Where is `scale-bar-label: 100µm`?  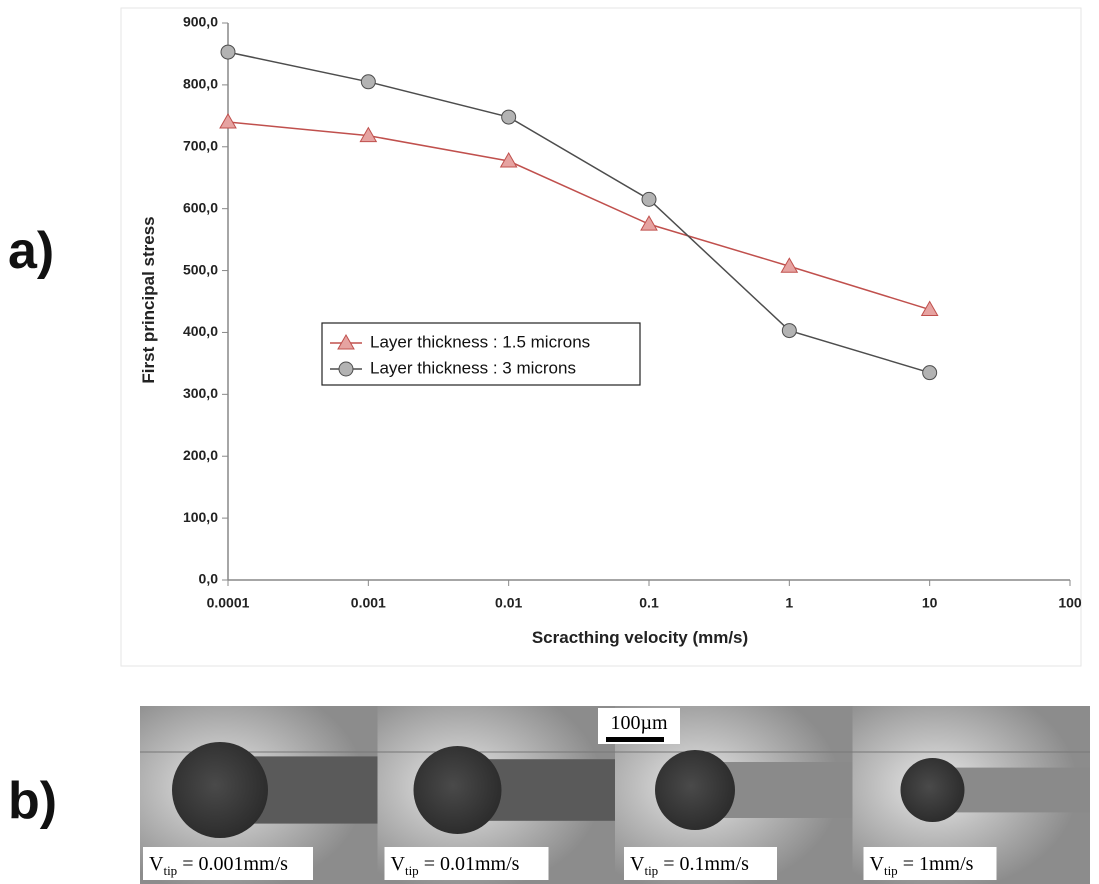 scale-bar-label: 100µm is located at coordinates (639, 723).